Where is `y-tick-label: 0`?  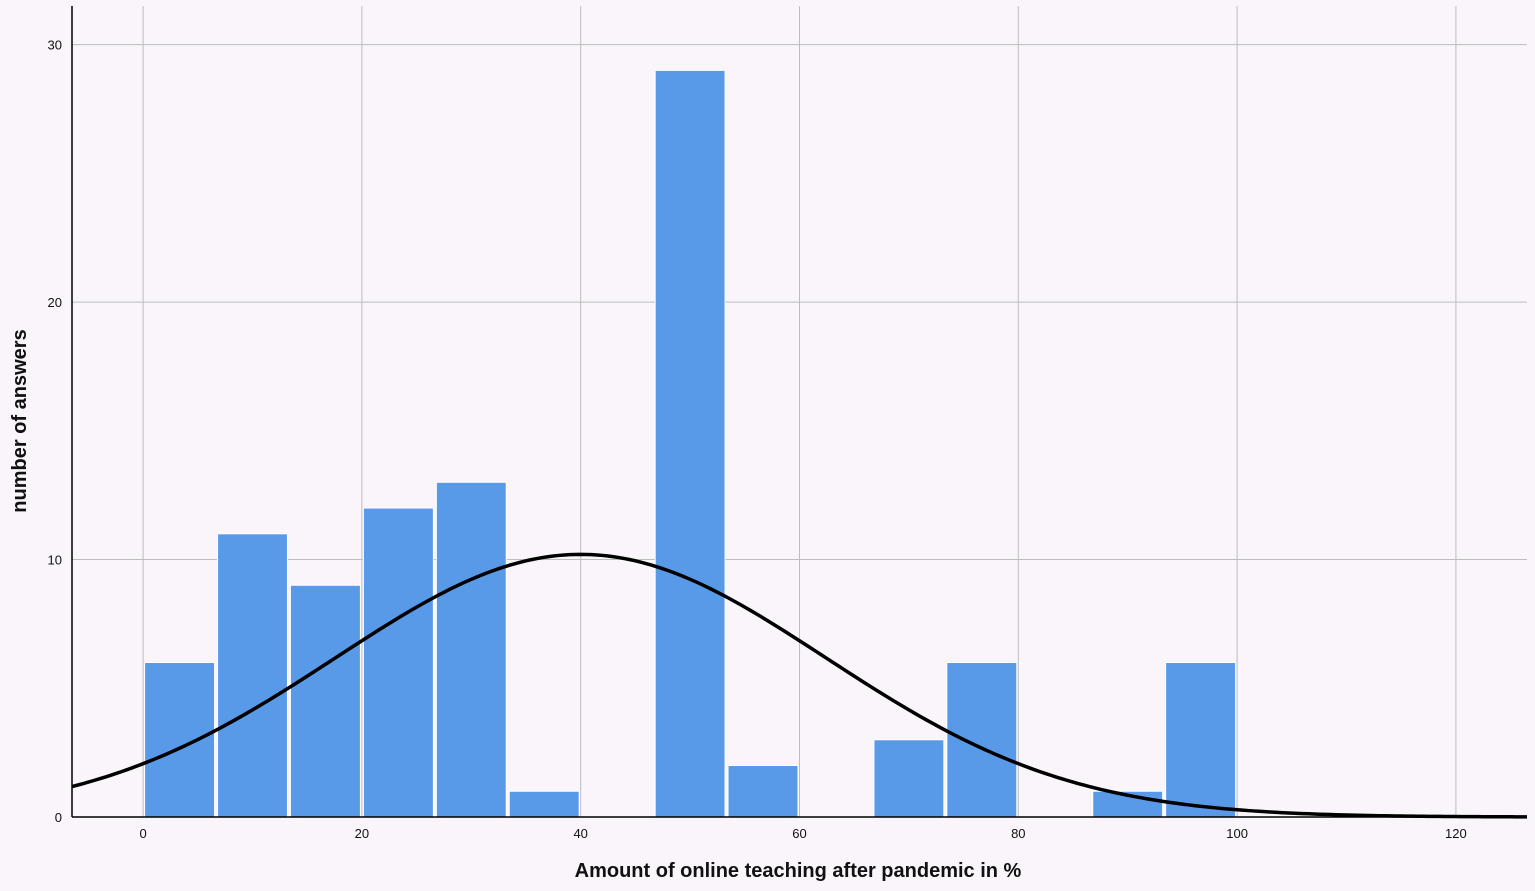 y-tick-label: 0 is located at coordinates (58, 817).